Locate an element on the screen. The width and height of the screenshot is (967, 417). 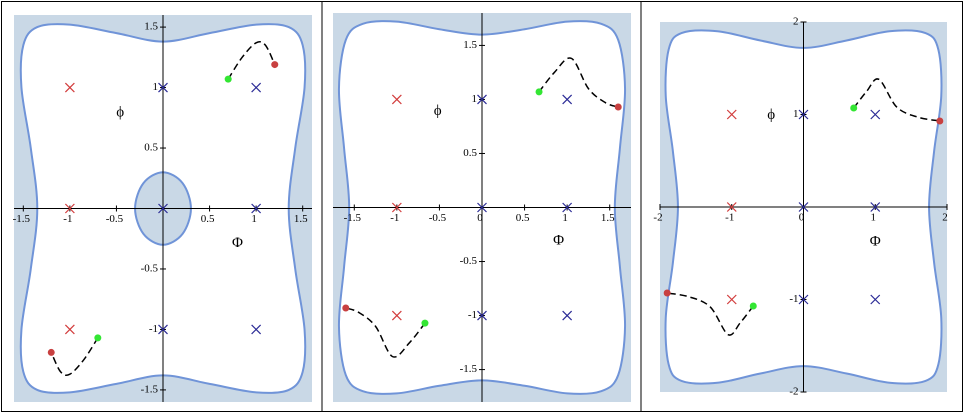
y-tick-label: 2 is located at coordinates (796, 22).